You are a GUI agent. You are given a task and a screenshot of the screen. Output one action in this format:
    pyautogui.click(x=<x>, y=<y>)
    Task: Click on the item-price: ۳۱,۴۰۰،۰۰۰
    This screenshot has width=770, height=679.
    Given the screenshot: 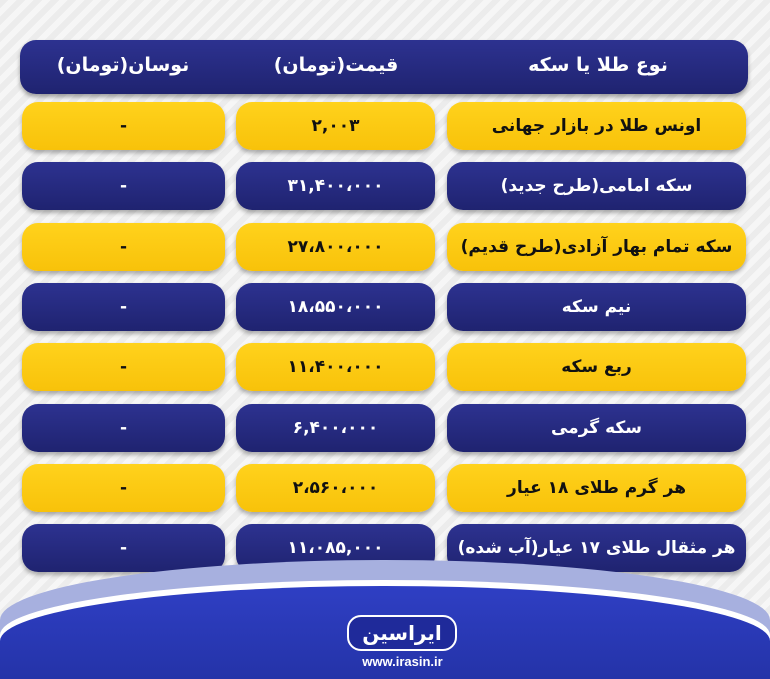 What is the action you would take?
    pyautogui.click(x=335, y=186)
    